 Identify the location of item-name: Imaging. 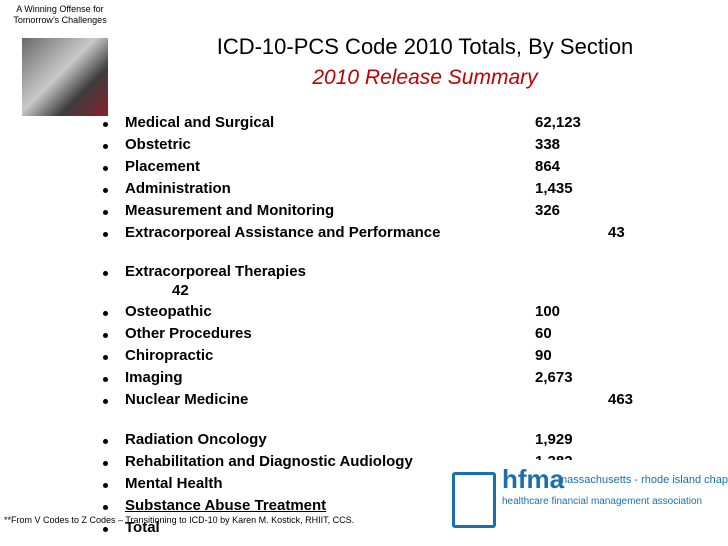
(154, 377).